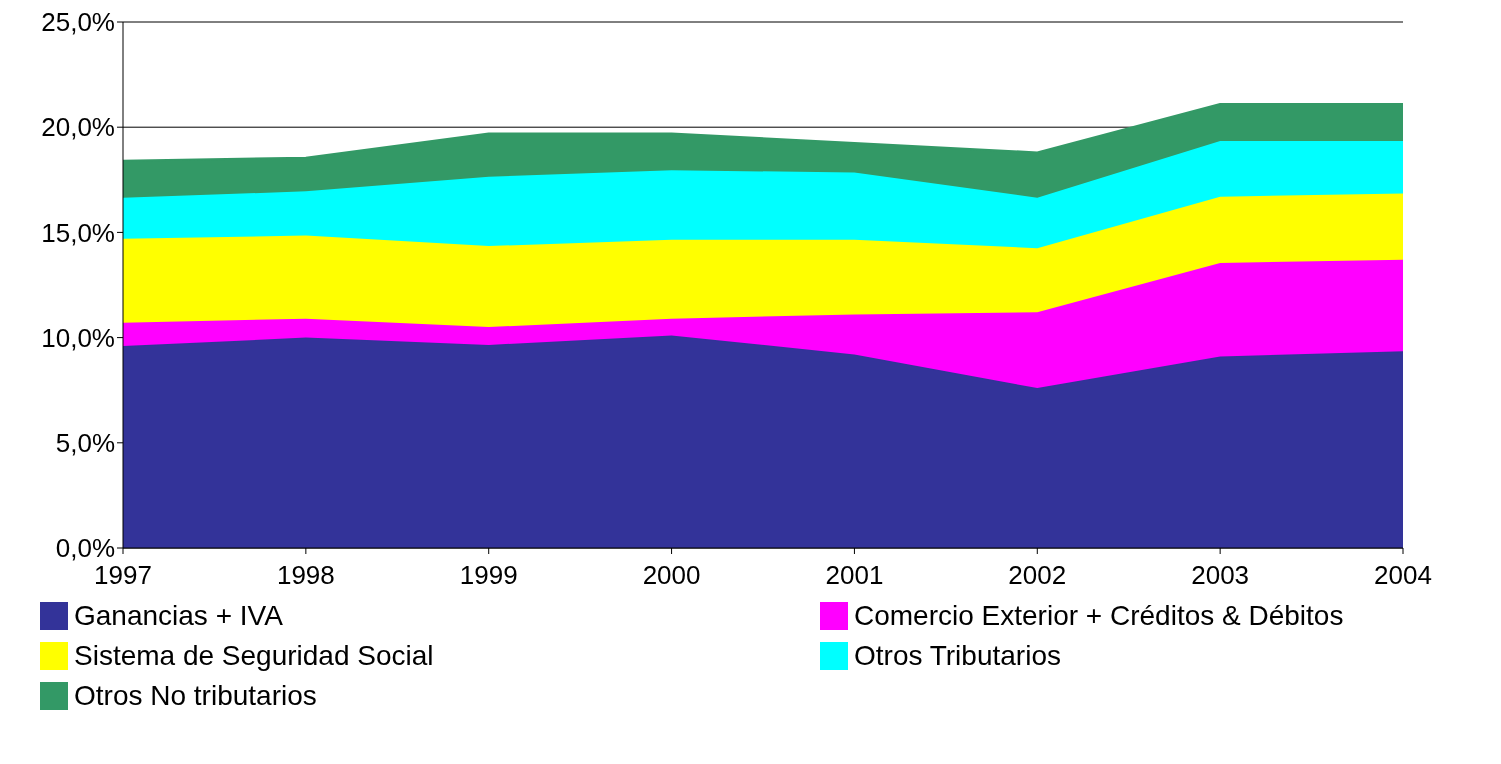 The image size is (1501, 764). Describe the element at coordinates (254, 656) in the screenshot. I see `legend-label: Sistema de Seguridad Social` at that location.